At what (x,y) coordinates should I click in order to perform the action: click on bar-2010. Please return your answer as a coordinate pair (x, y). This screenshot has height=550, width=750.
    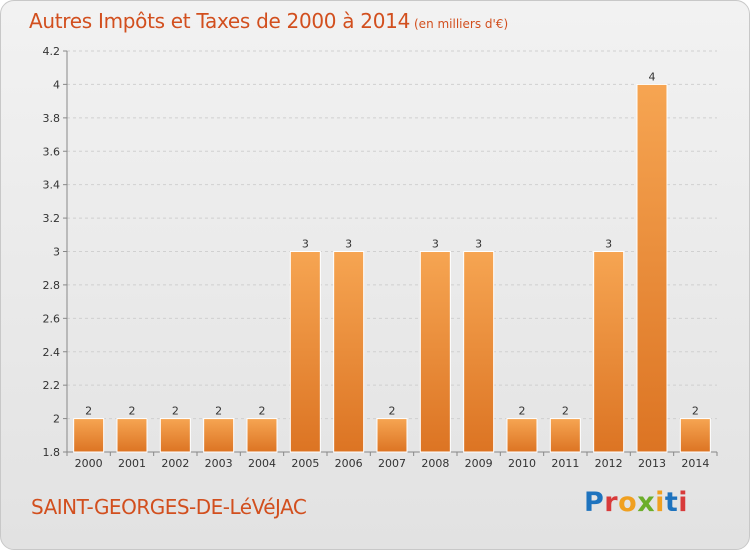
    Looking at the image, I should click on (522, 435).